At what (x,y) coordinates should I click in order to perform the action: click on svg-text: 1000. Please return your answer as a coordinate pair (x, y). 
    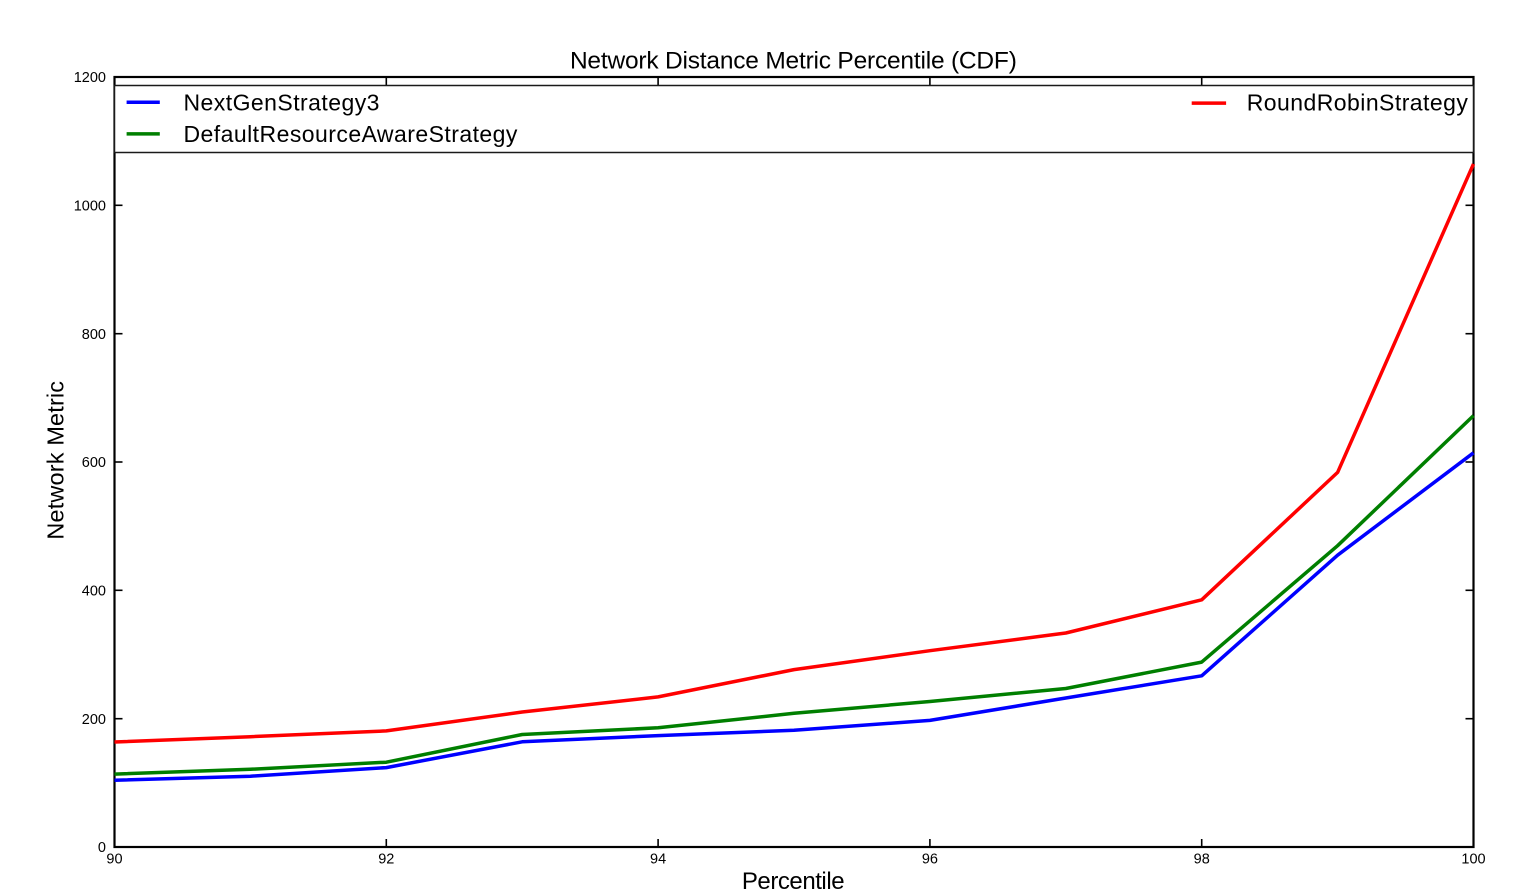
    Looking at the image, I should click on (90, 207).